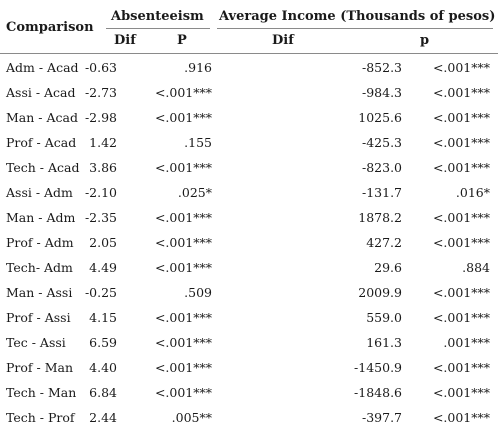 The height and width of the screenshot is (433, 498). Describe the element at coordinates (103, 367) in the screenshot. I see `absenteeism-dif-cell: 4.40` at that location.